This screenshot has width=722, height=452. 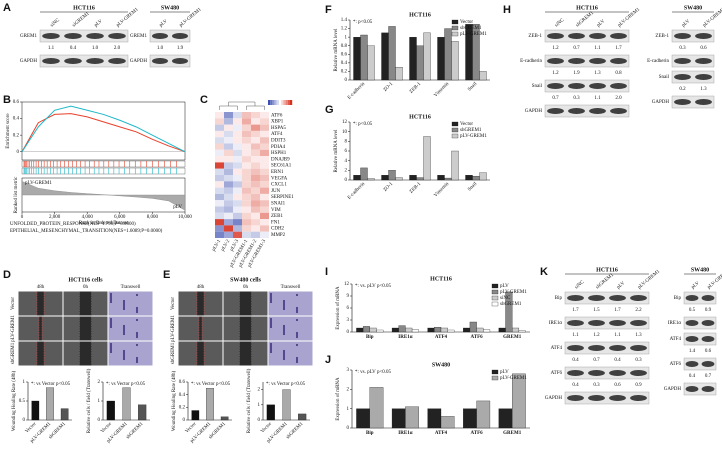 I want to click on band-quant: 1.7, so click(x=575, y=310).